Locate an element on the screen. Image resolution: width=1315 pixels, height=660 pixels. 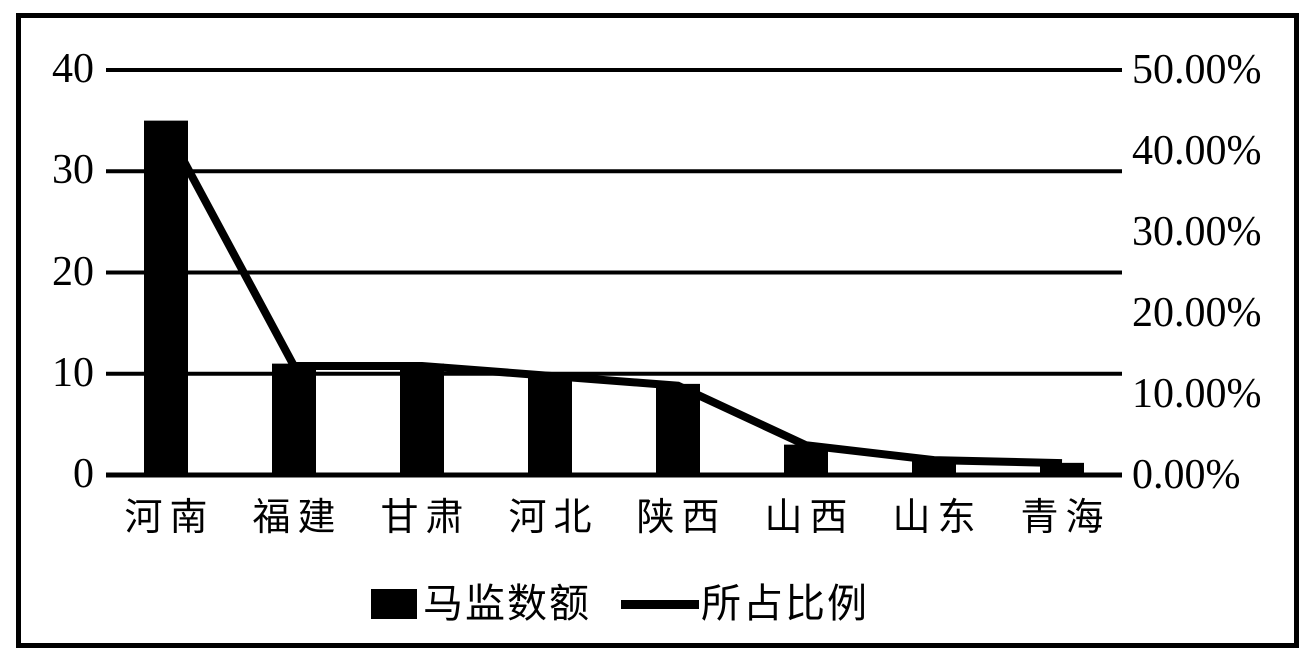
bar-shaanxi is located at coordinates (678, 429).